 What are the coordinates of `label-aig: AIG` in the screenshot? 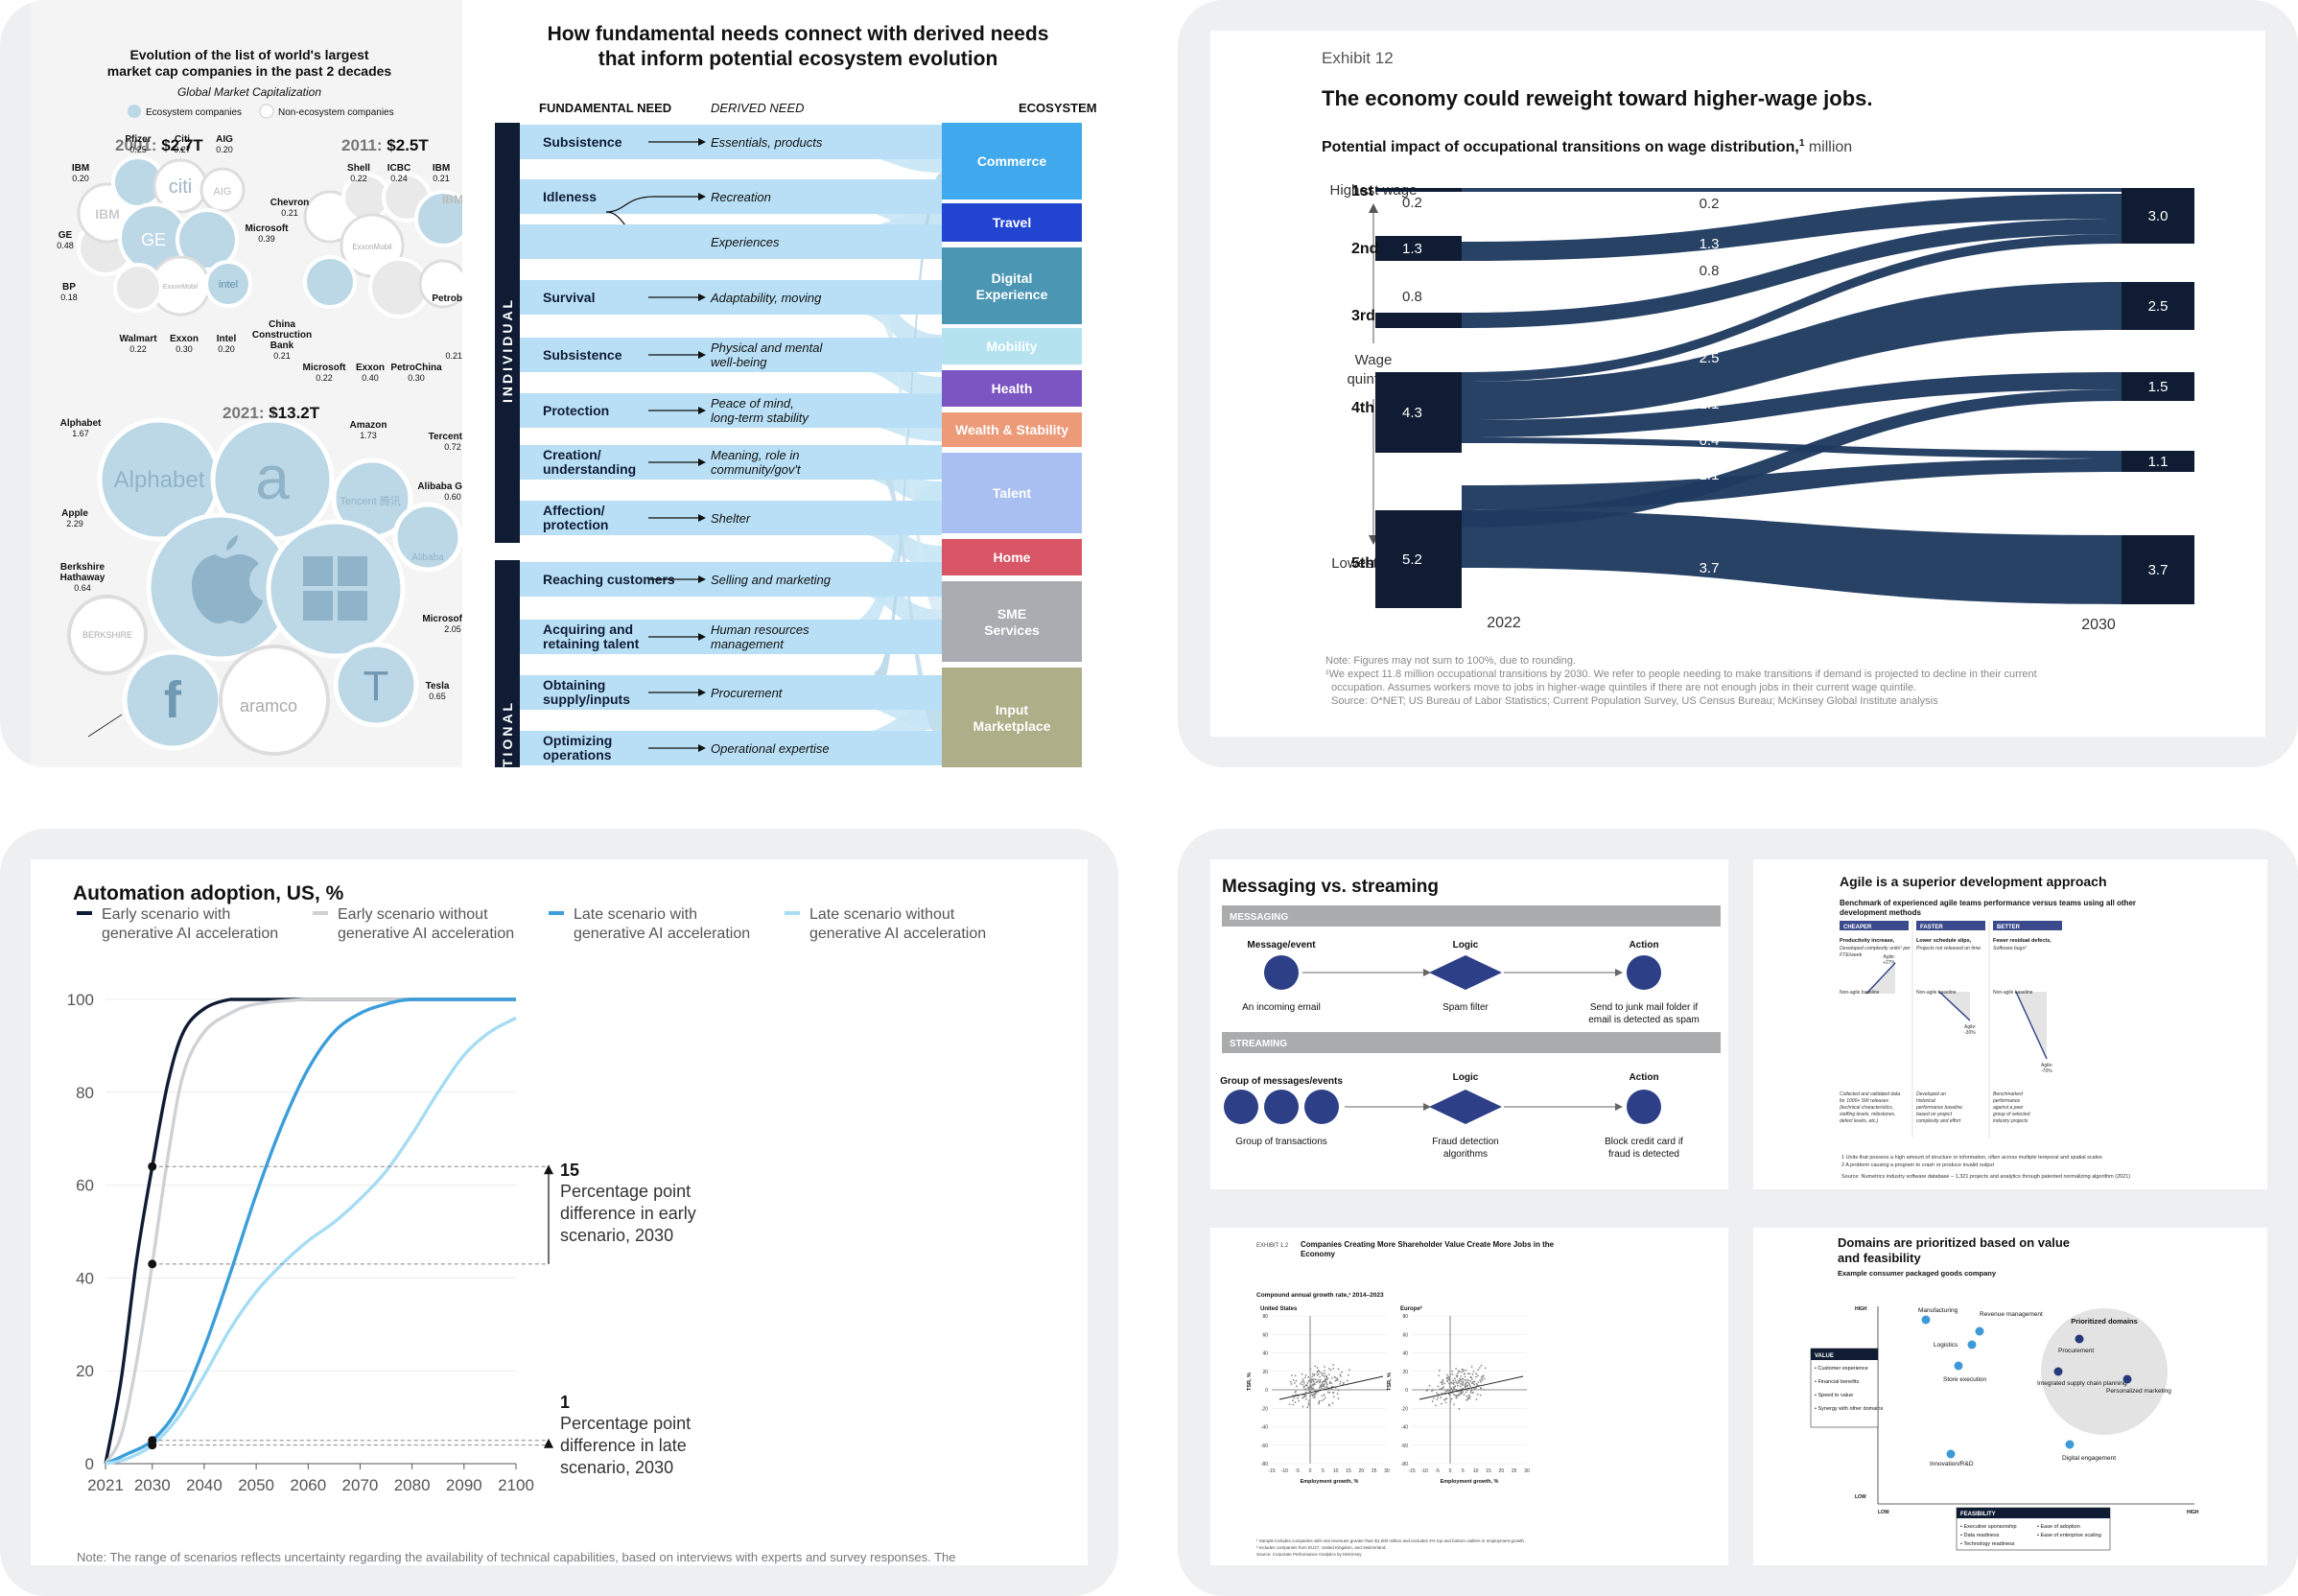 It's located at (224, 139).